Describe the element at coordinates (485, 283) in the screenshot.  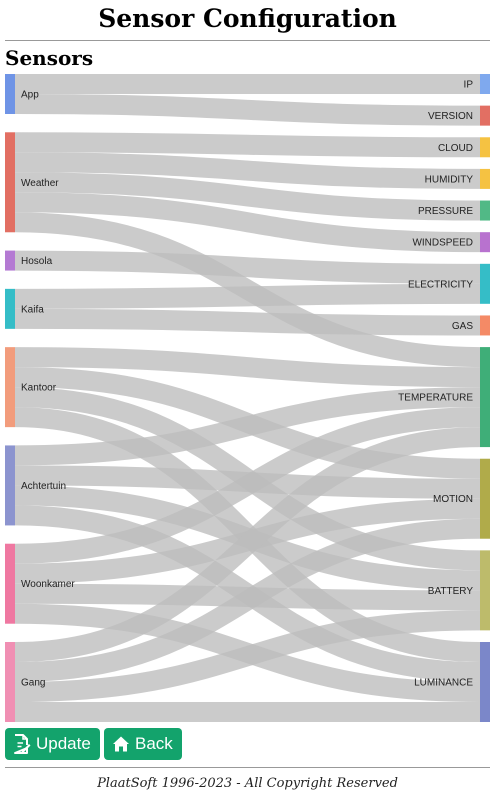
I see `sankey-node-electricity` at that location.